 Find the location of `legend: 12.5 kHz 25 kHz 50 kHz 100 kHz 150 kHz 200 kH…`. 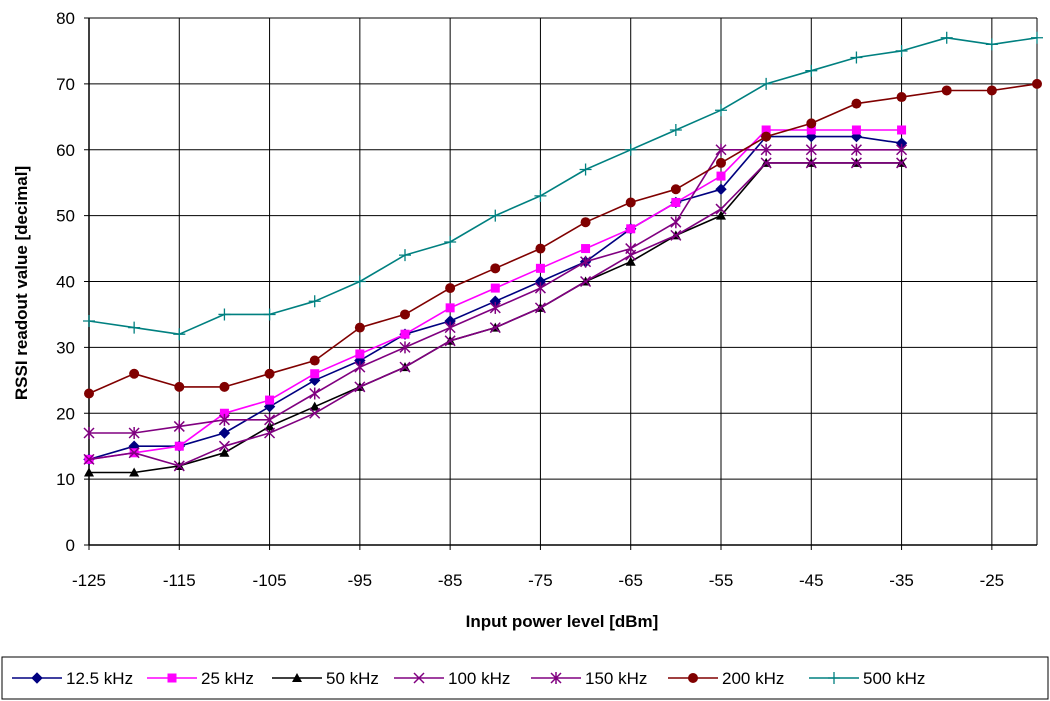

legend: 12.5 kHz 25 kHz 50 kHz 100 kHz 150 kHz 200 kH… is located at coordinates (525, 678).